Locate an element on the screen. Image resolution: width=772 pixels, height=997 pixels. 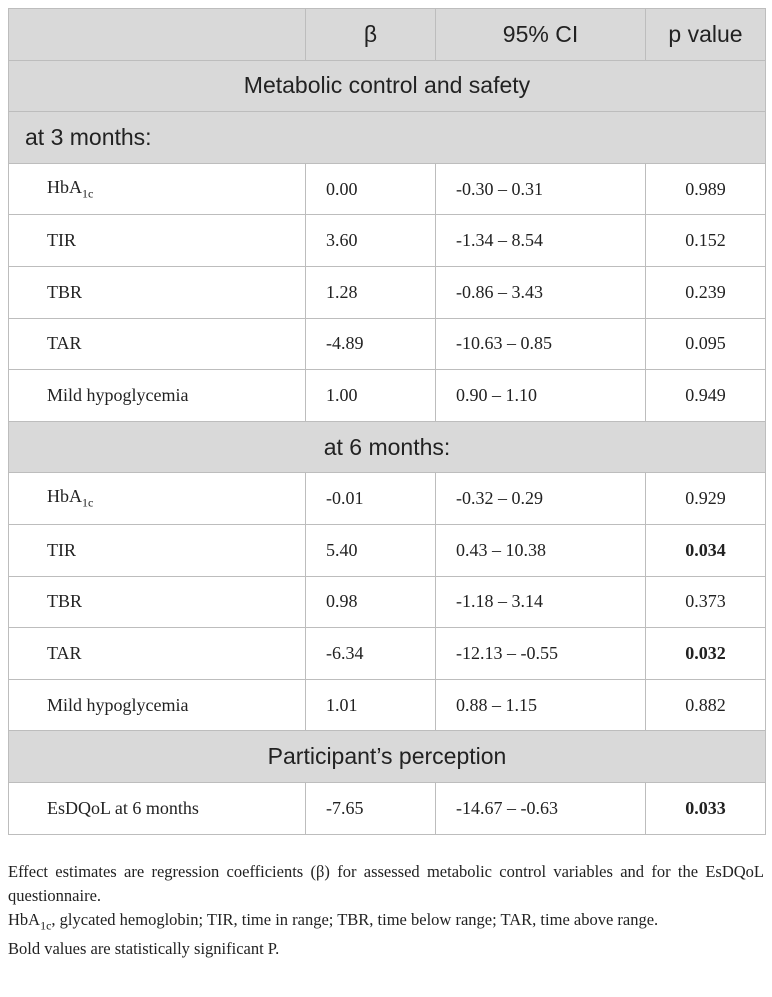
cell: 0.033 is located at coordinates (705, 808).